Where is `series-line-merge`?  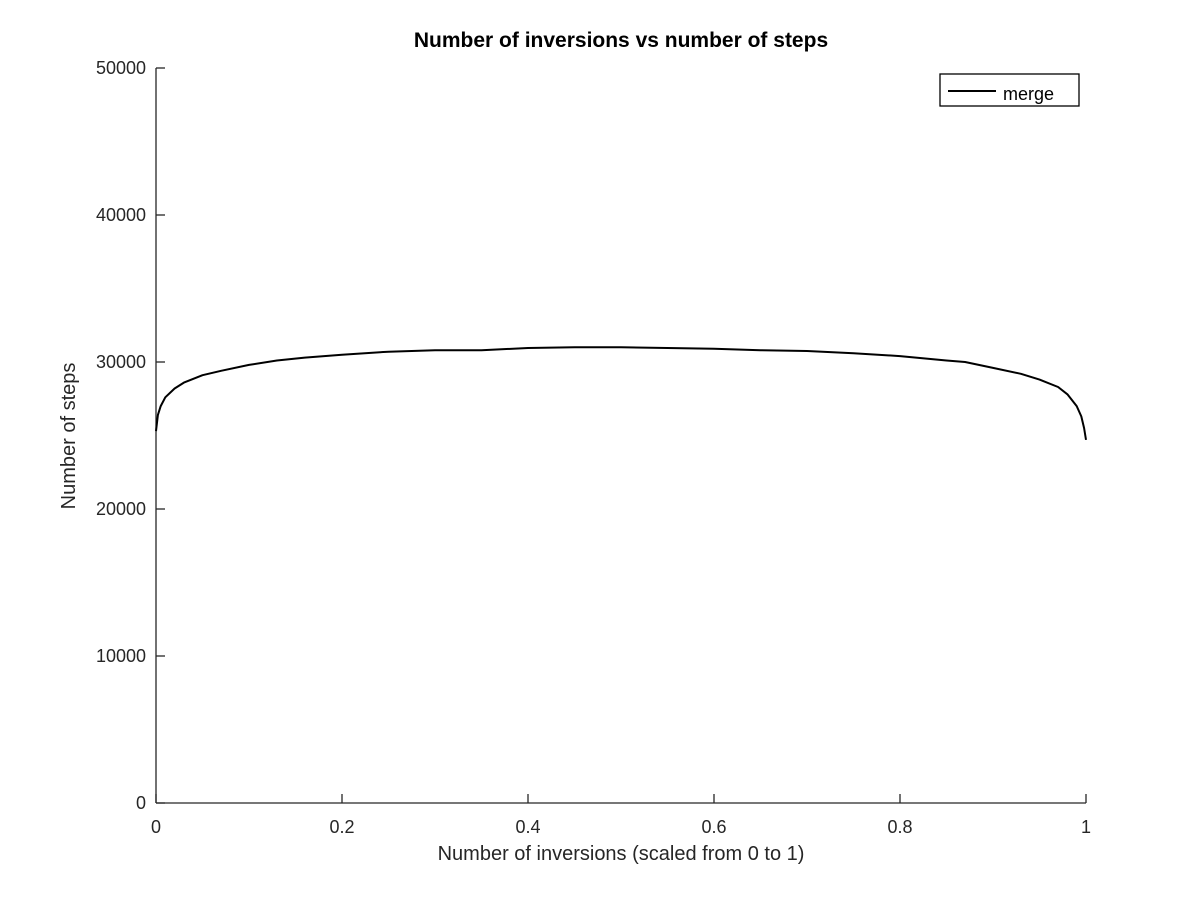 series-line-merge is located at coordinates (621, 393).